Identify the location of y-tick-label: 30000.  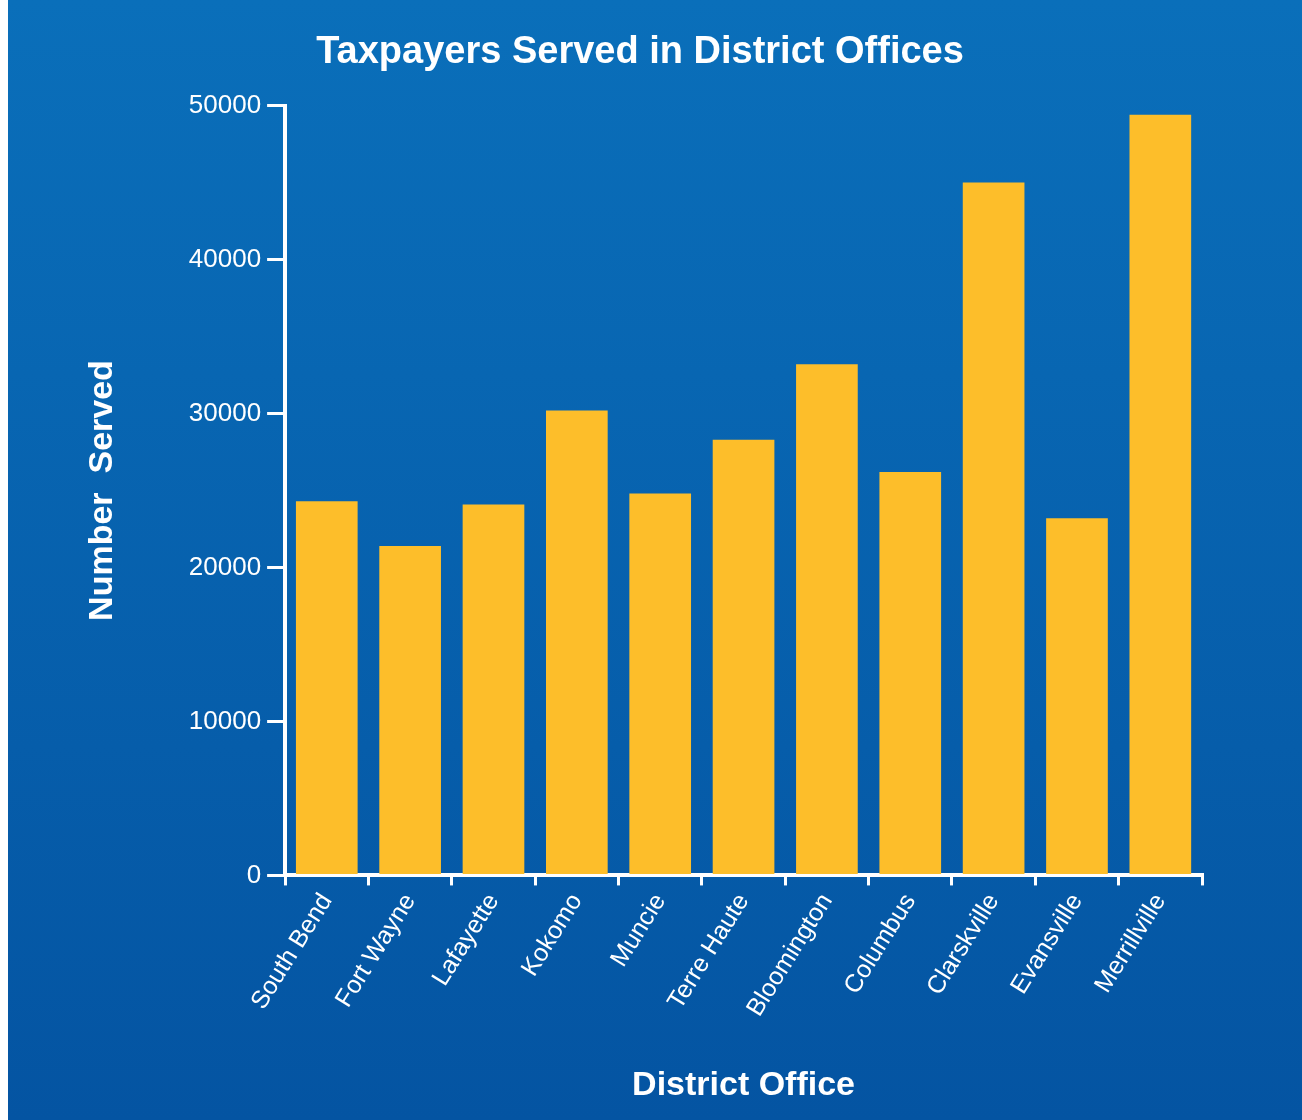
(225, 411).